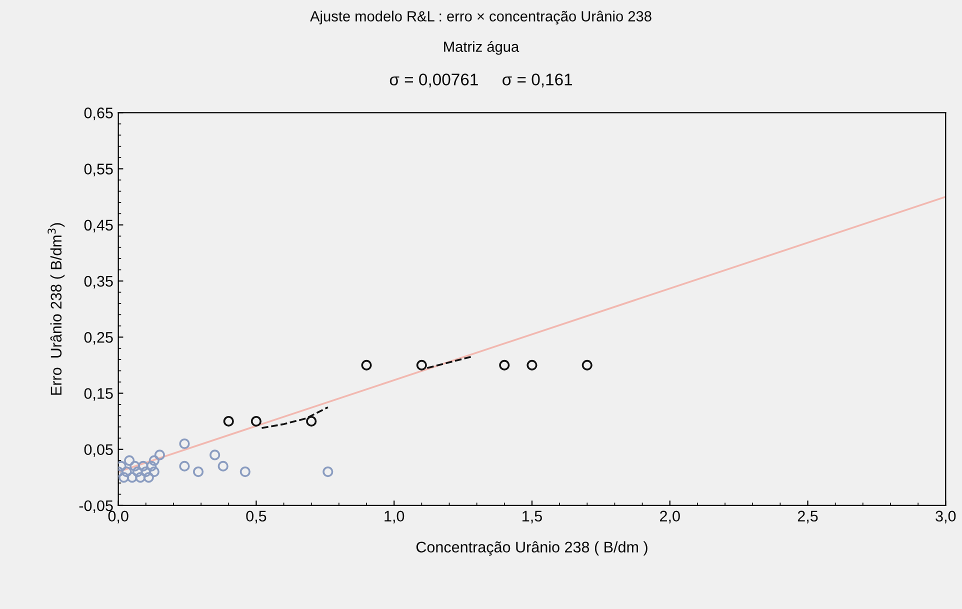  Describe the element at coordinates (670, 517) in the screenshot. I see `x-tick-label: 2,0` at that location.